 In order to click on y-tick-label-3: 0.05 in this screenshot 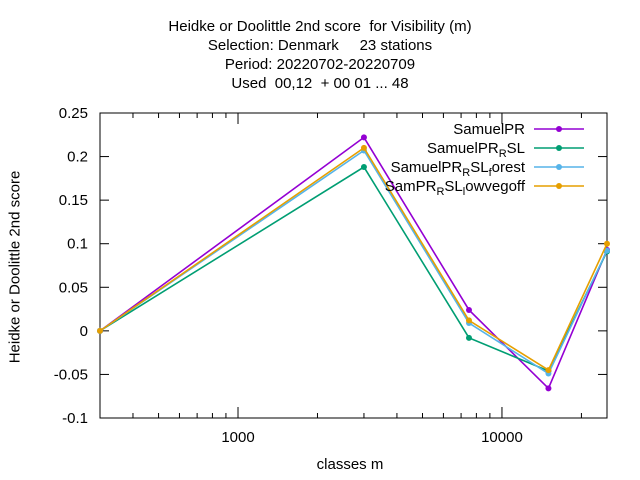, I will do `click(73, 287)`.